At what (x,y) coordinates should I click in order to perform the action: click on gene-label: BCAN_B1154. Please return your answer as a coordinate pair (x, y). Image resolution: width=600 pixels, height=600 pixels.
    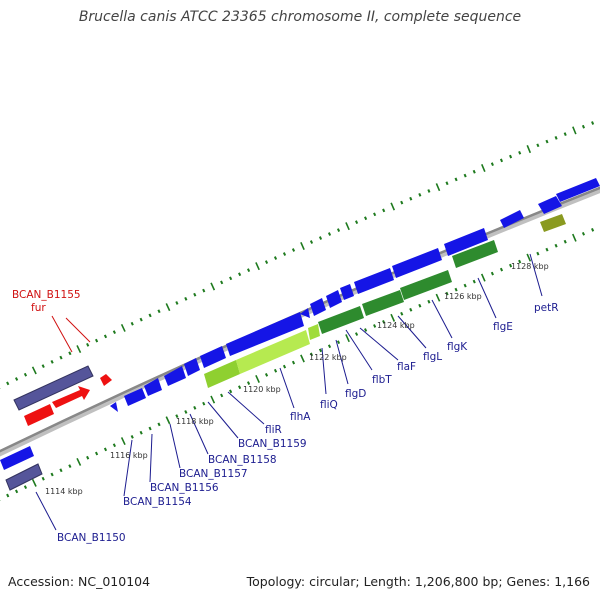
    Looking at the image, I should click on (157, 502).